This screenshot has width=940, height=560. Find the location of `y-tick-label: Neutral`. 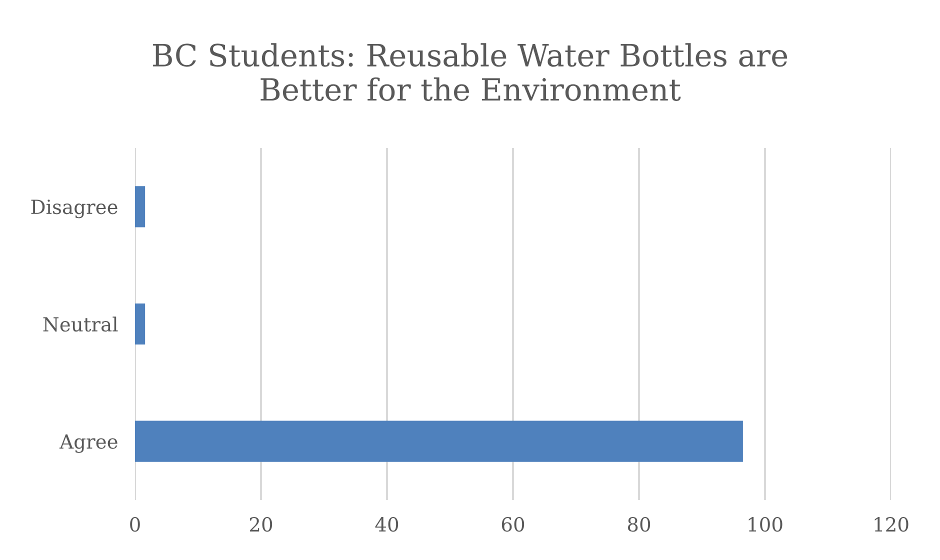

y-tick-label: Neutral is located at coordinates (80, 324).